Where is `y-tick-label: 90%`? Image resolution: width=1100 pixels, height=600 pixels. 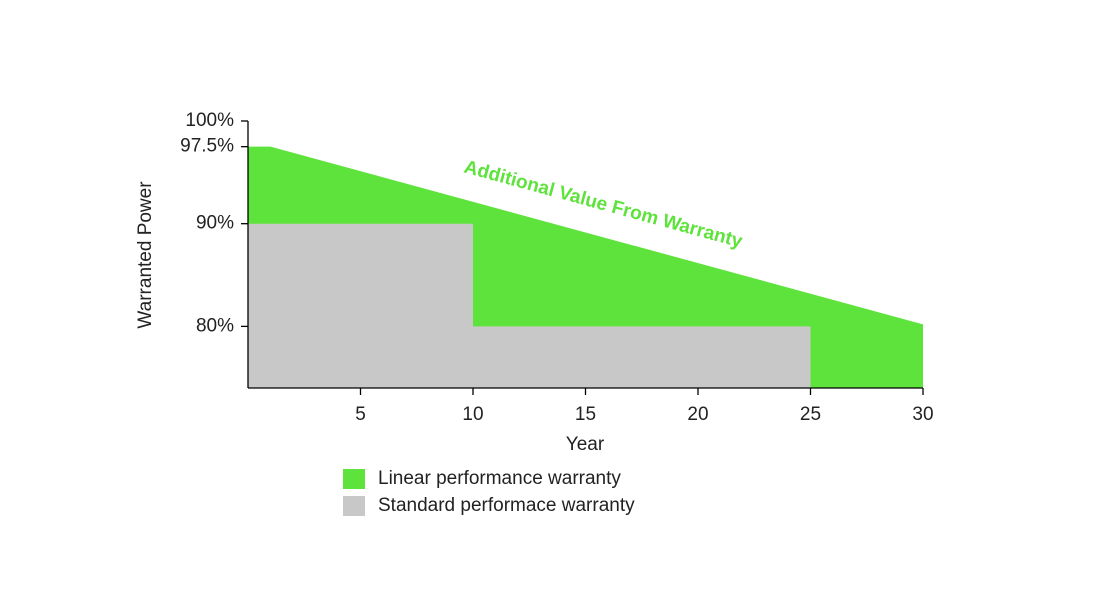 y-tick-label: 90% is located at coordinates (215, 223).